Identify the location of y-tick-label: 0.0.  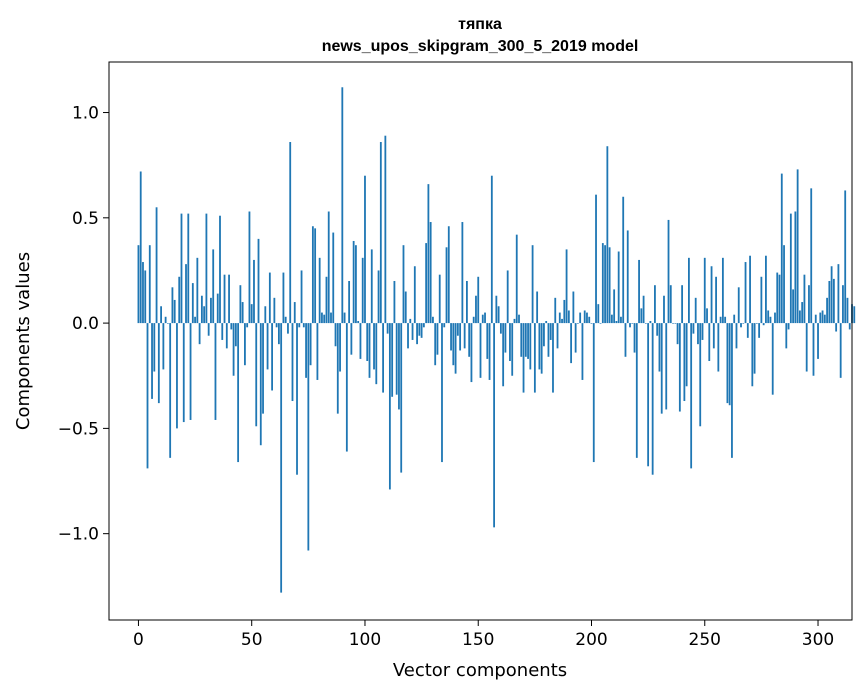
(85, 324).